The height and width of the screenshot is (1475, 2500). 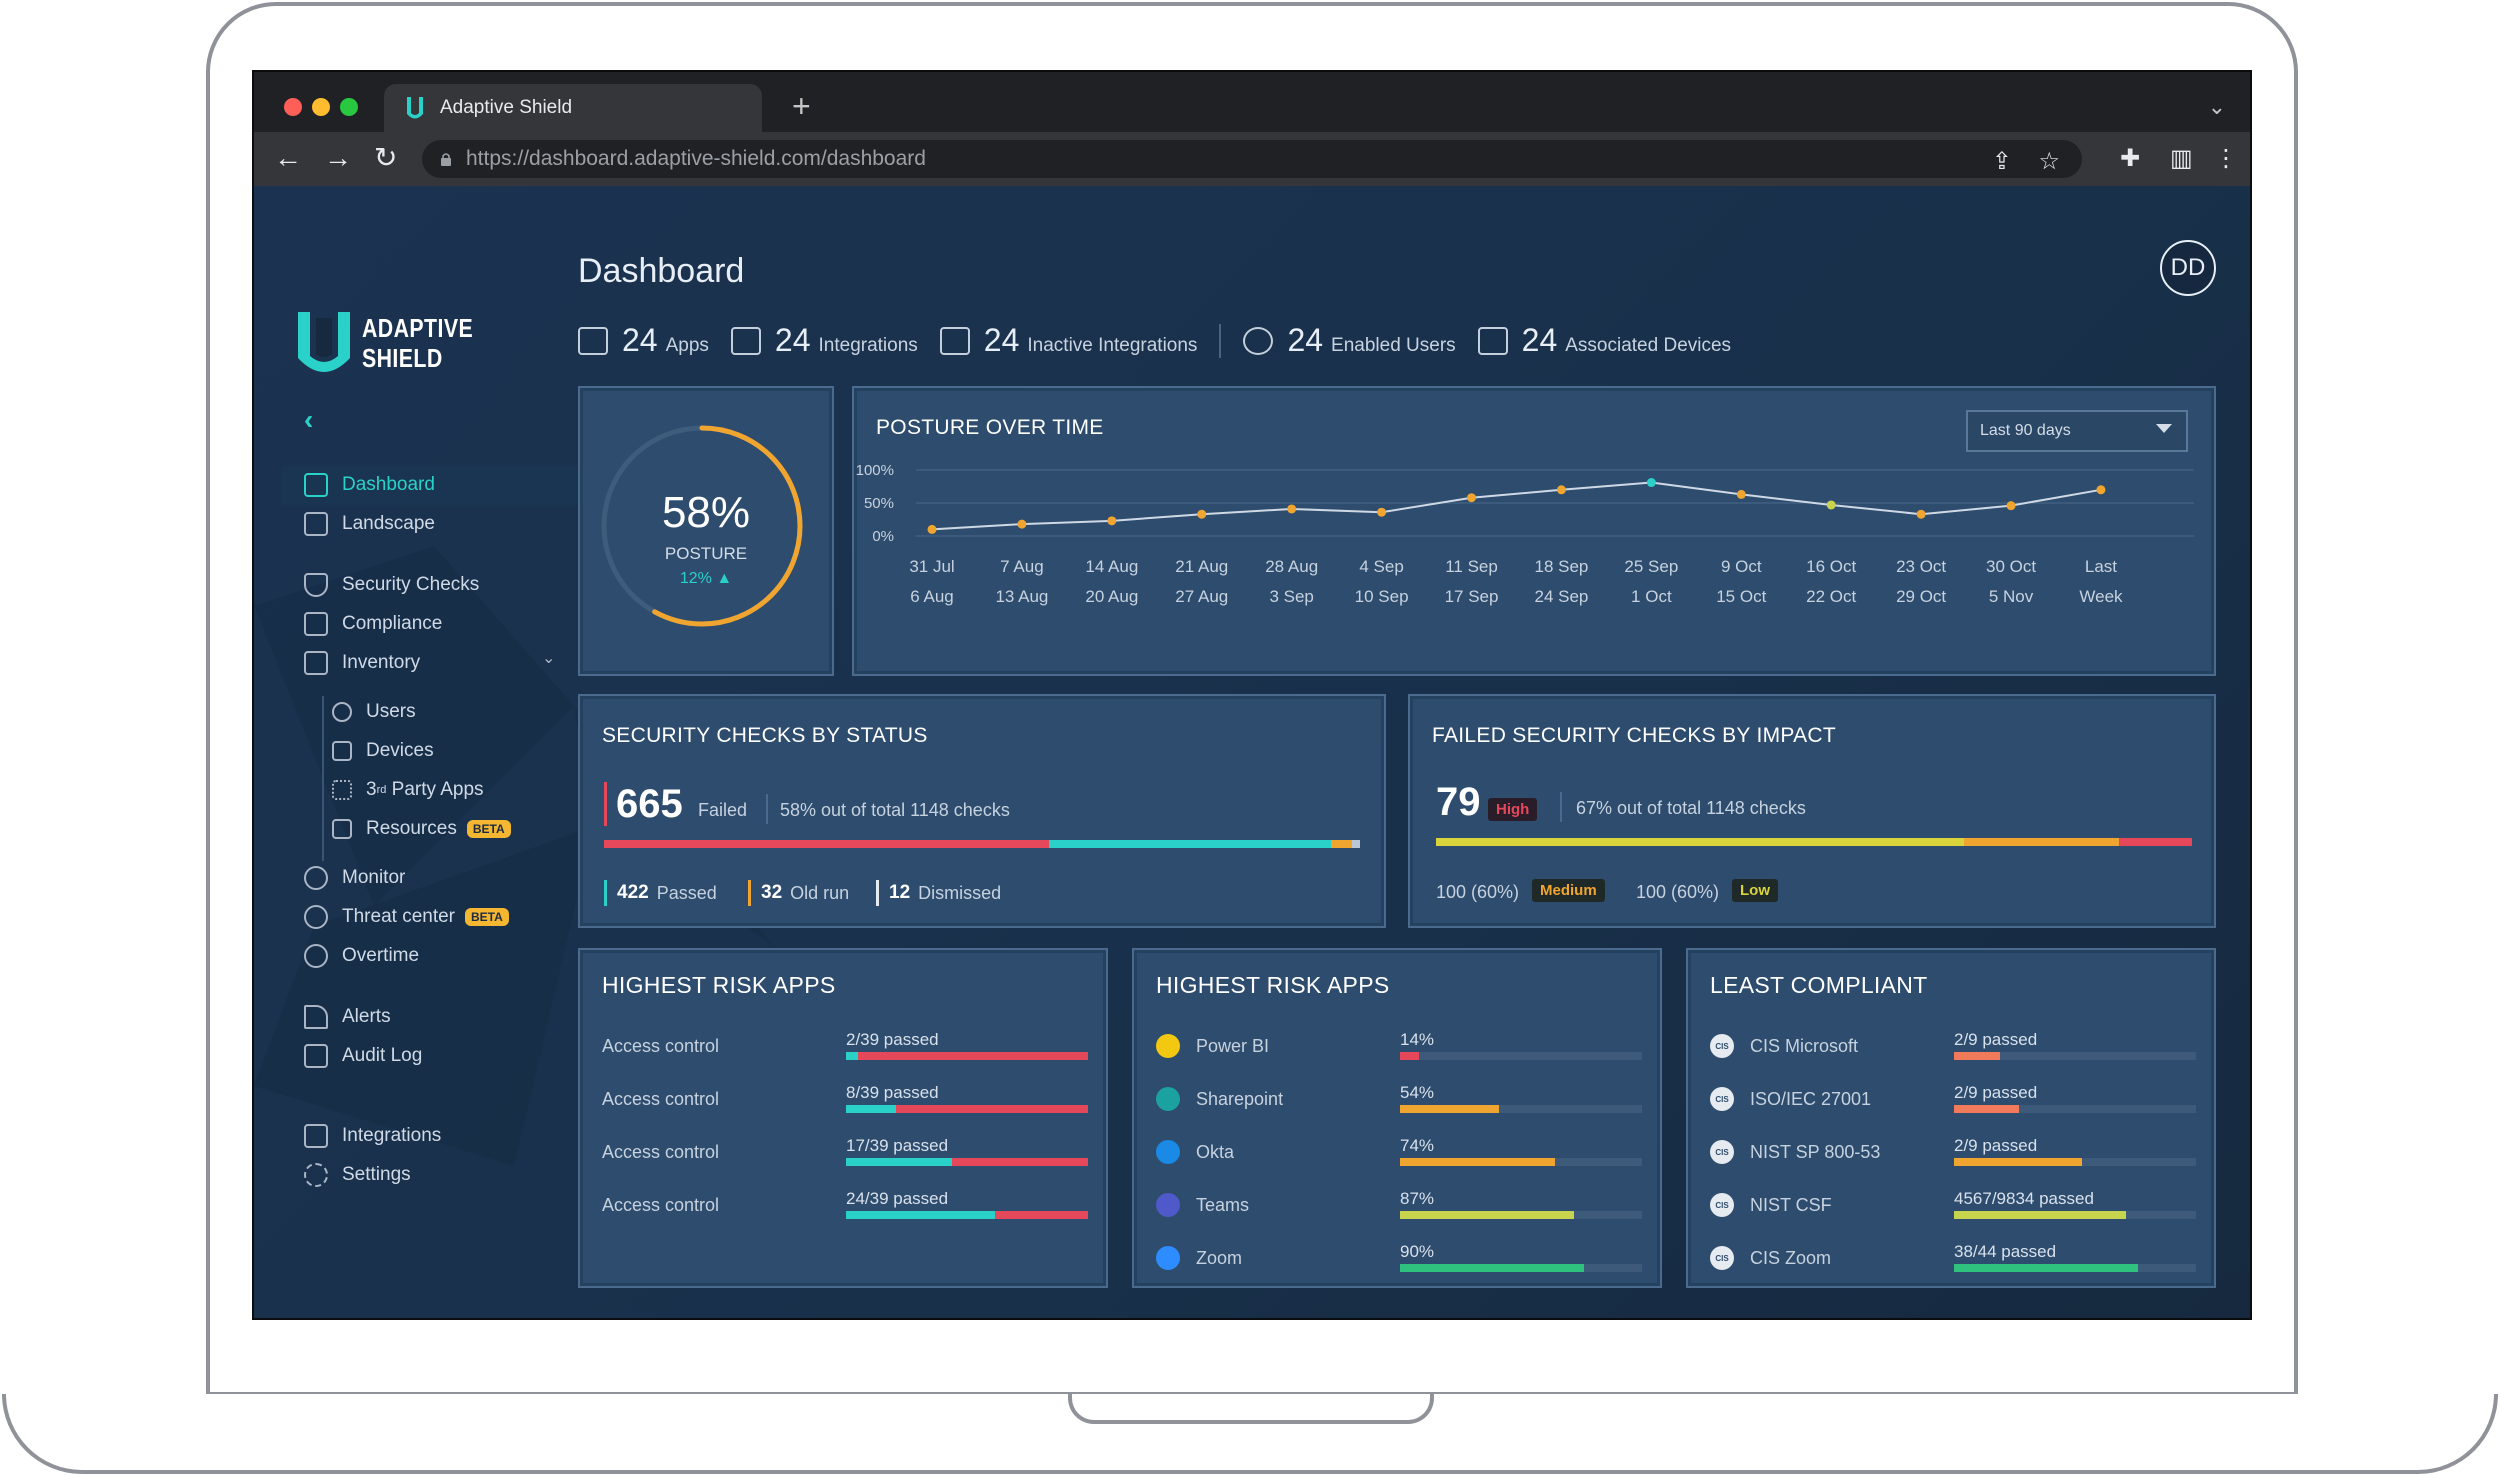 What do you see at coordinates (1168, 1046) in the screenshot?
I see `powerbi-icon` at bounding box center [1168, 1046].